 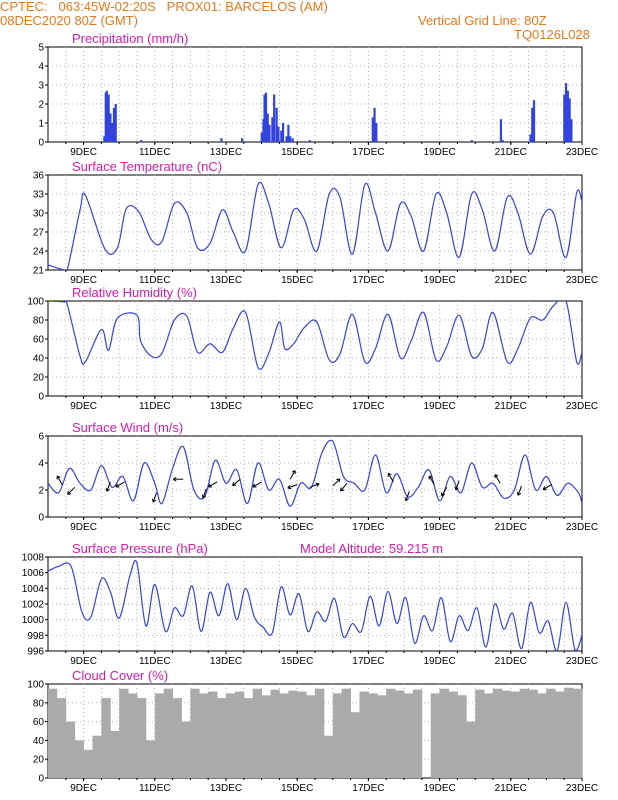 What do you see at coordinates (552, 34) in the screenshot?
I see `header-run-code: TQ0126L028` at bounding box center [552, 34].